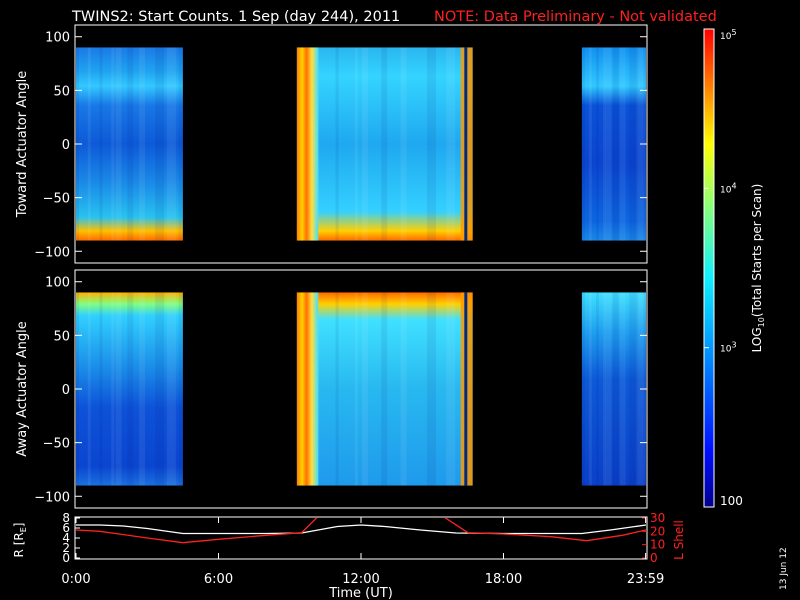 This screenshot has width=800, height=600. I want to click on orbit-left-tick-label: 2, so click(66, 548).